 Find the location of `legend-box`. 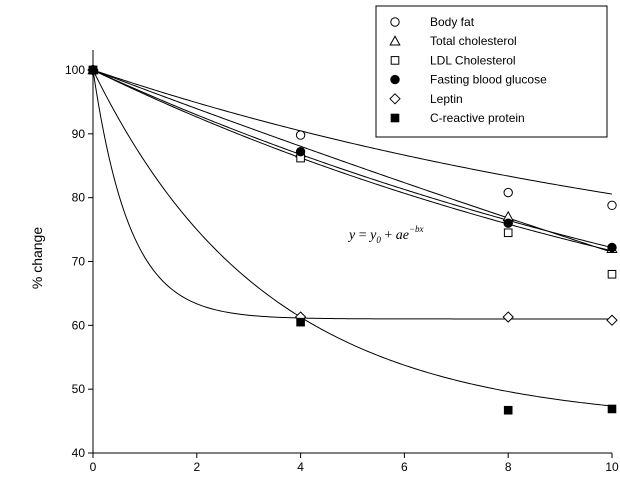

legend-box is located at coordinates (491, 71).